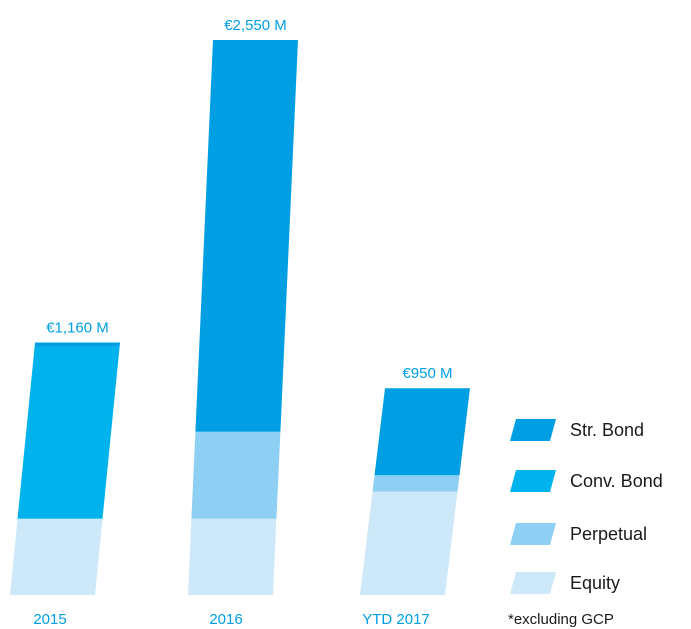 The height and width of the screenshot is (629, 691). What do you see at coordinates (49, 619) in the screenshot?
I see `x-tick-label-2015: 2015` at bounding box center [49, 619].